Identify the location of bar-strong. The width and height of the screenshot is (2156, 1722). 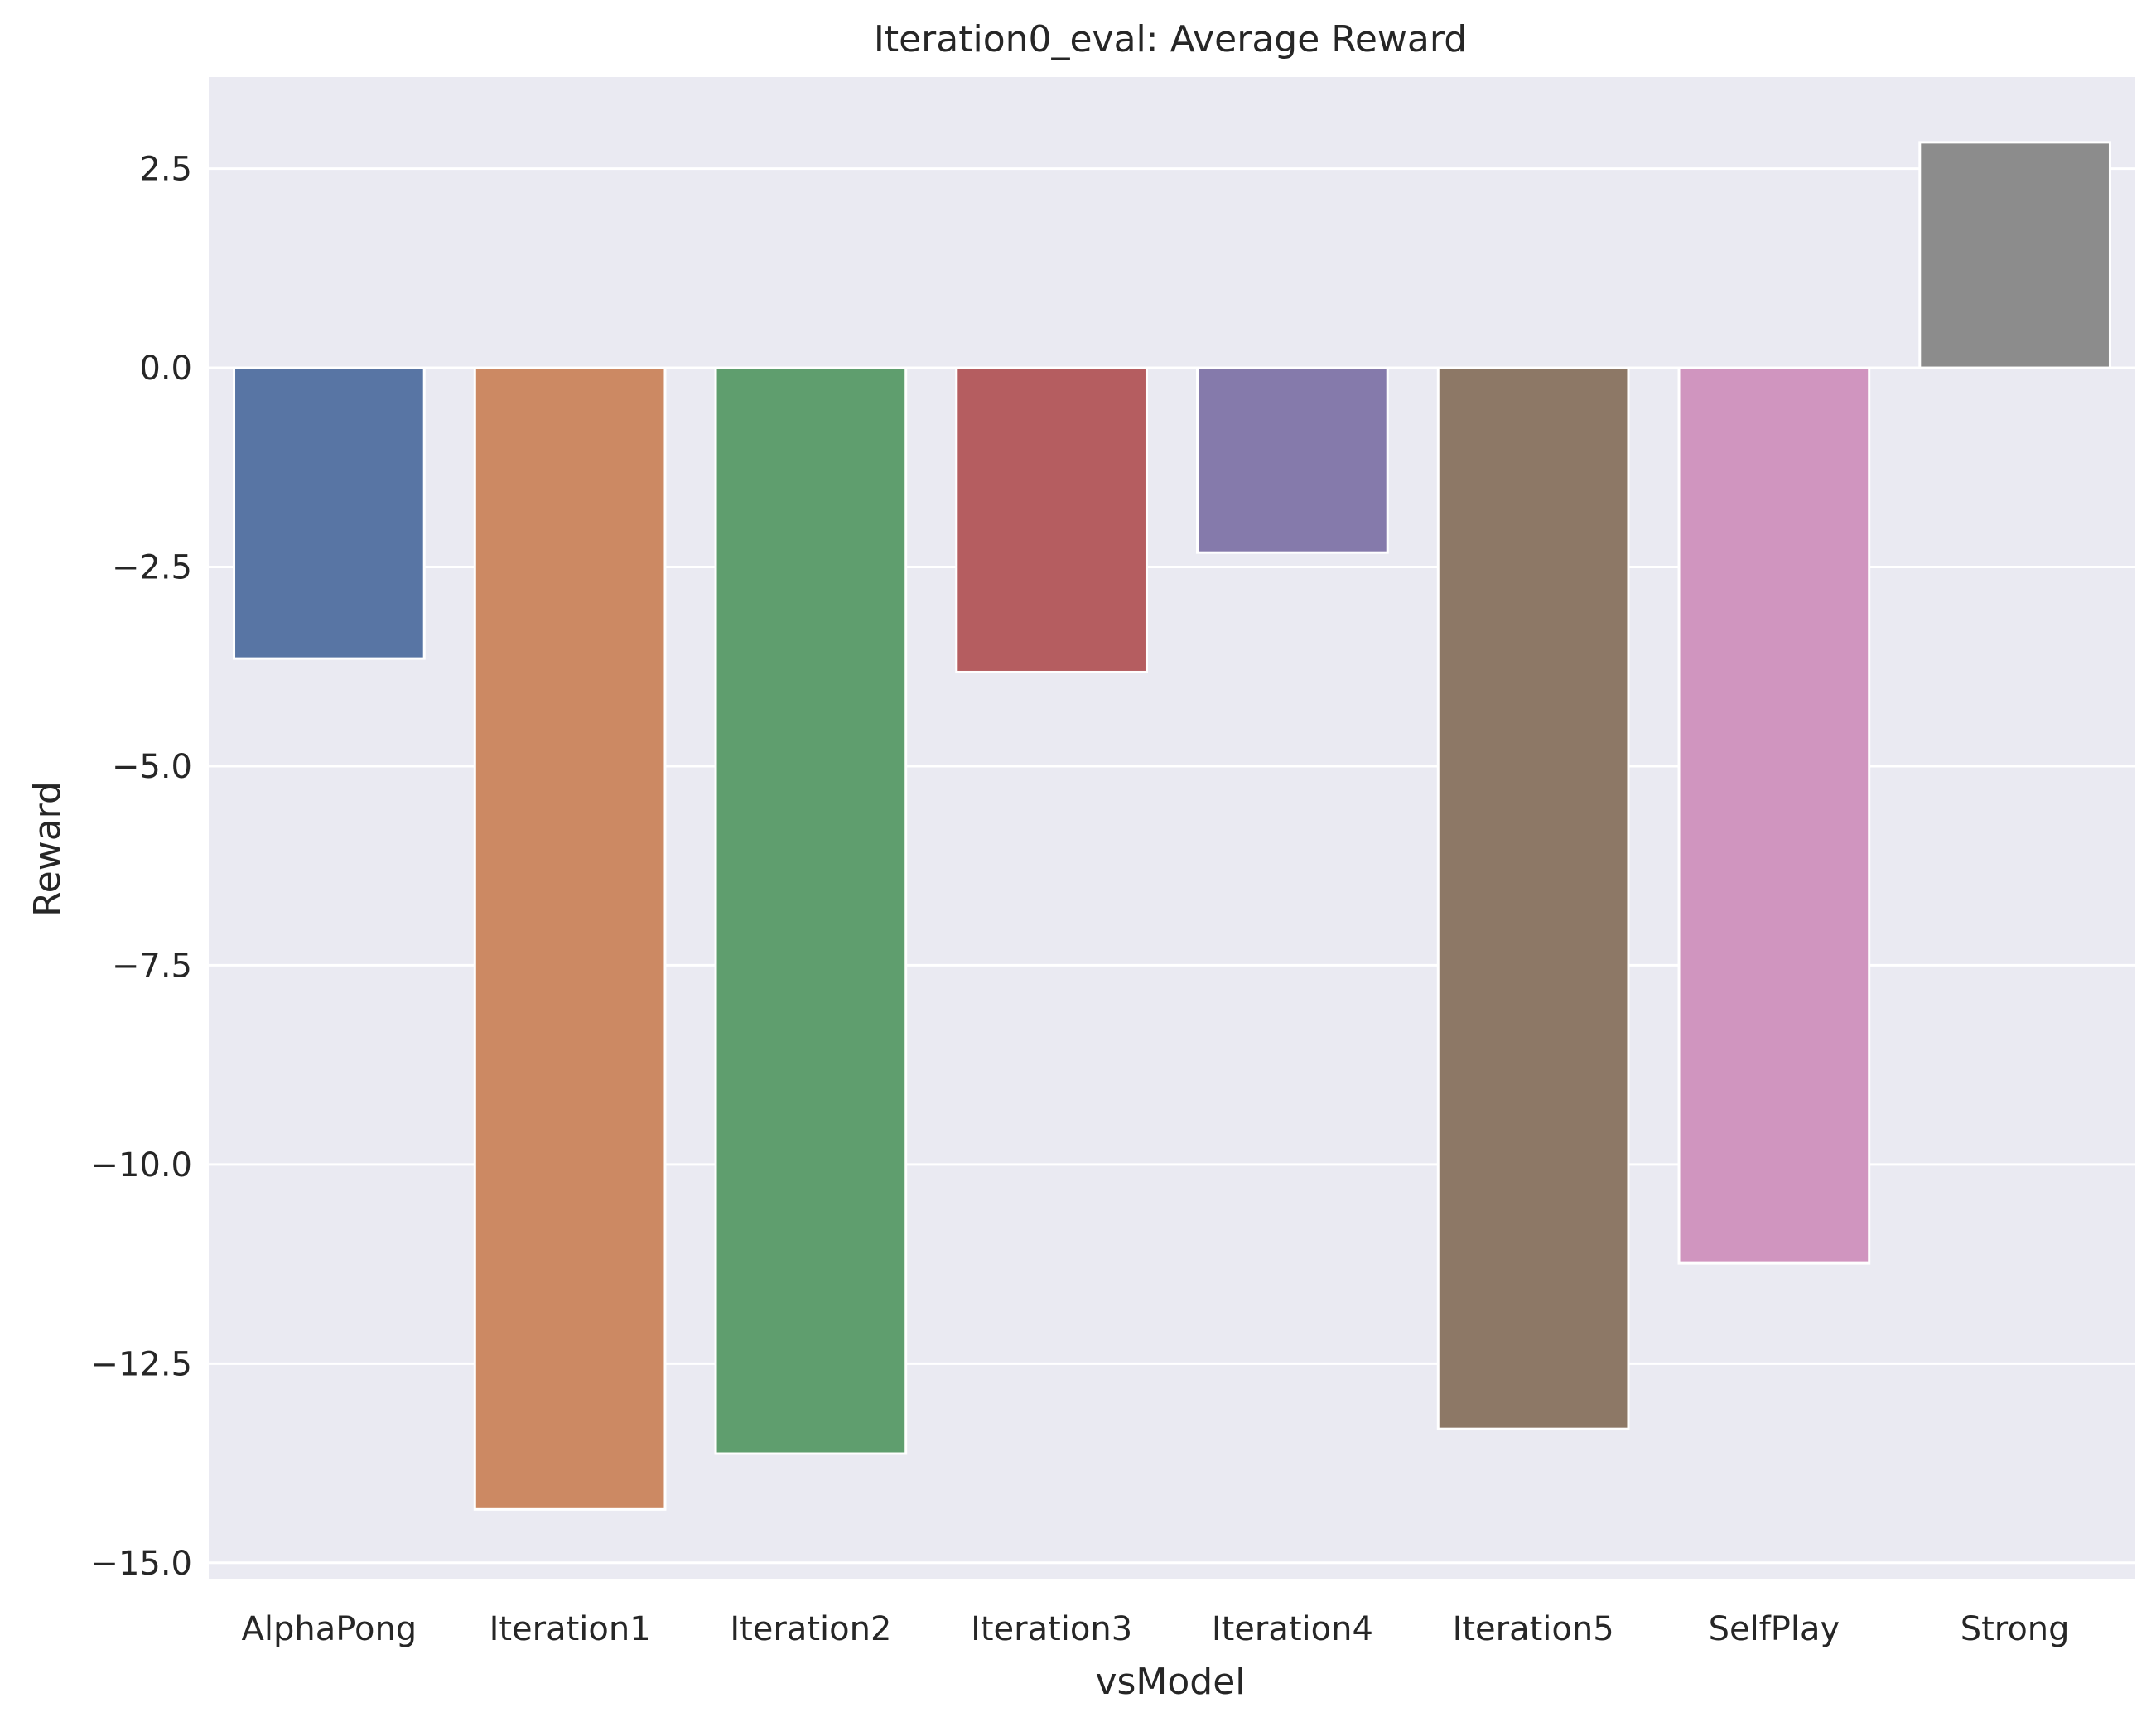
(2014, 255).